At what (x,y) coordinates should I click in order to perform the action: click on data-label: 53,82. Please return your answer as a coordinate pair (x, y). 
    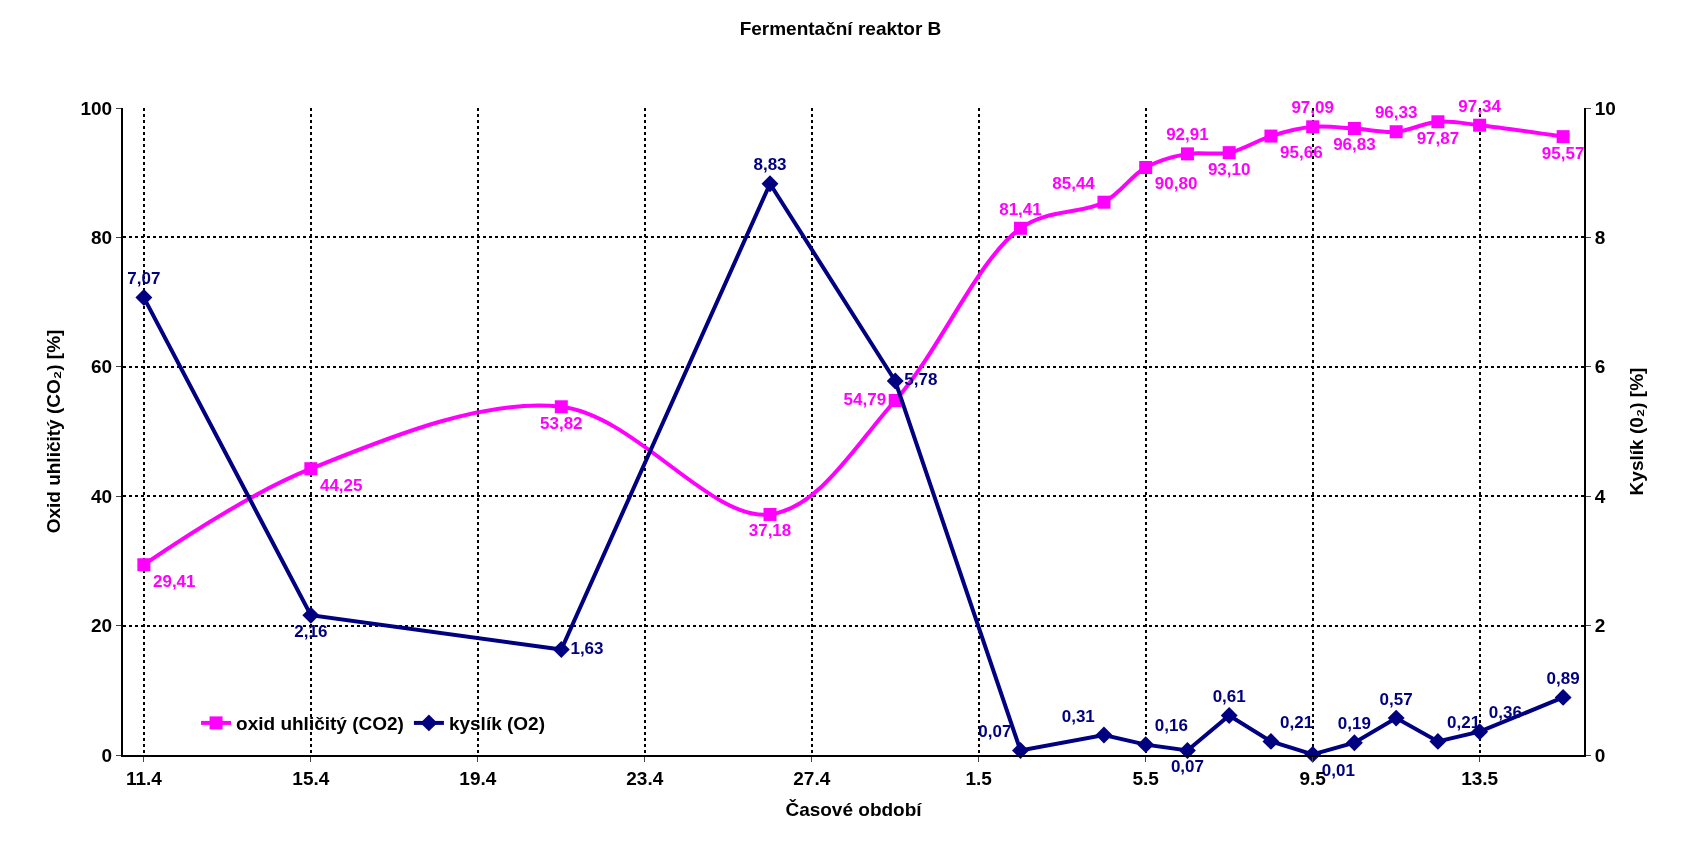
    Looking at the image, I should click on (561, 423).